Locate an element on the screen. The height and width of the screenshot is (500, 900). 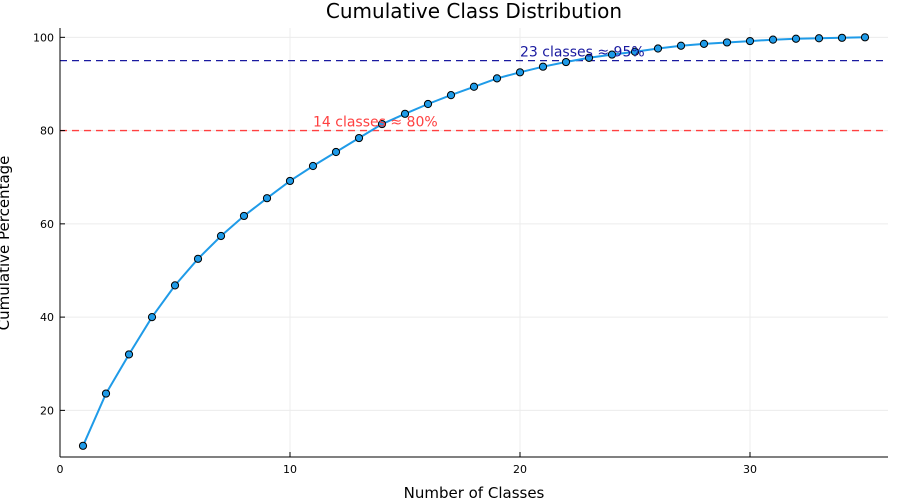
y-tick-label: 80 is located at coordinates (47, 131).